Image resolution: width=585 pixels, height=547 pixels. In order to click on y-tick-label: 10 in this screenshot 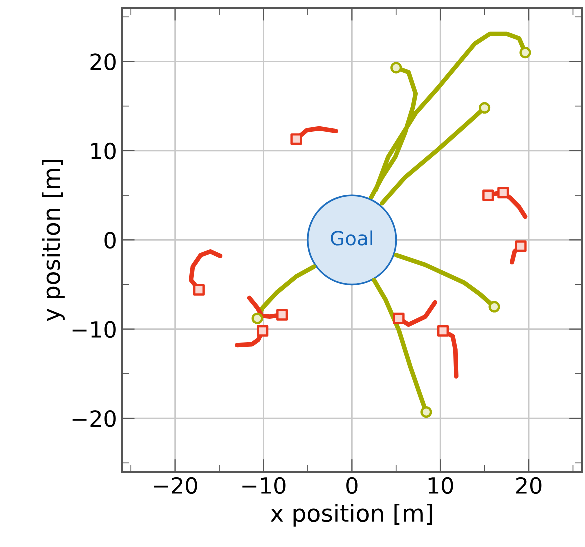, I will do `click(104, 151)`.